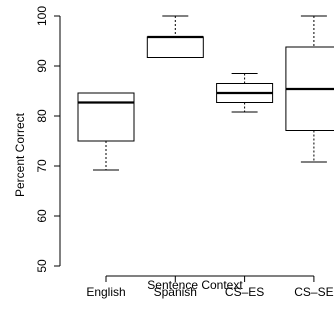 Image resolution: width=334 pixels, height=320 pixels. What do you see at coordinates (105, 292) in the screenshot?
I see `x-tick-label: English` at bounding box center [105, 292].